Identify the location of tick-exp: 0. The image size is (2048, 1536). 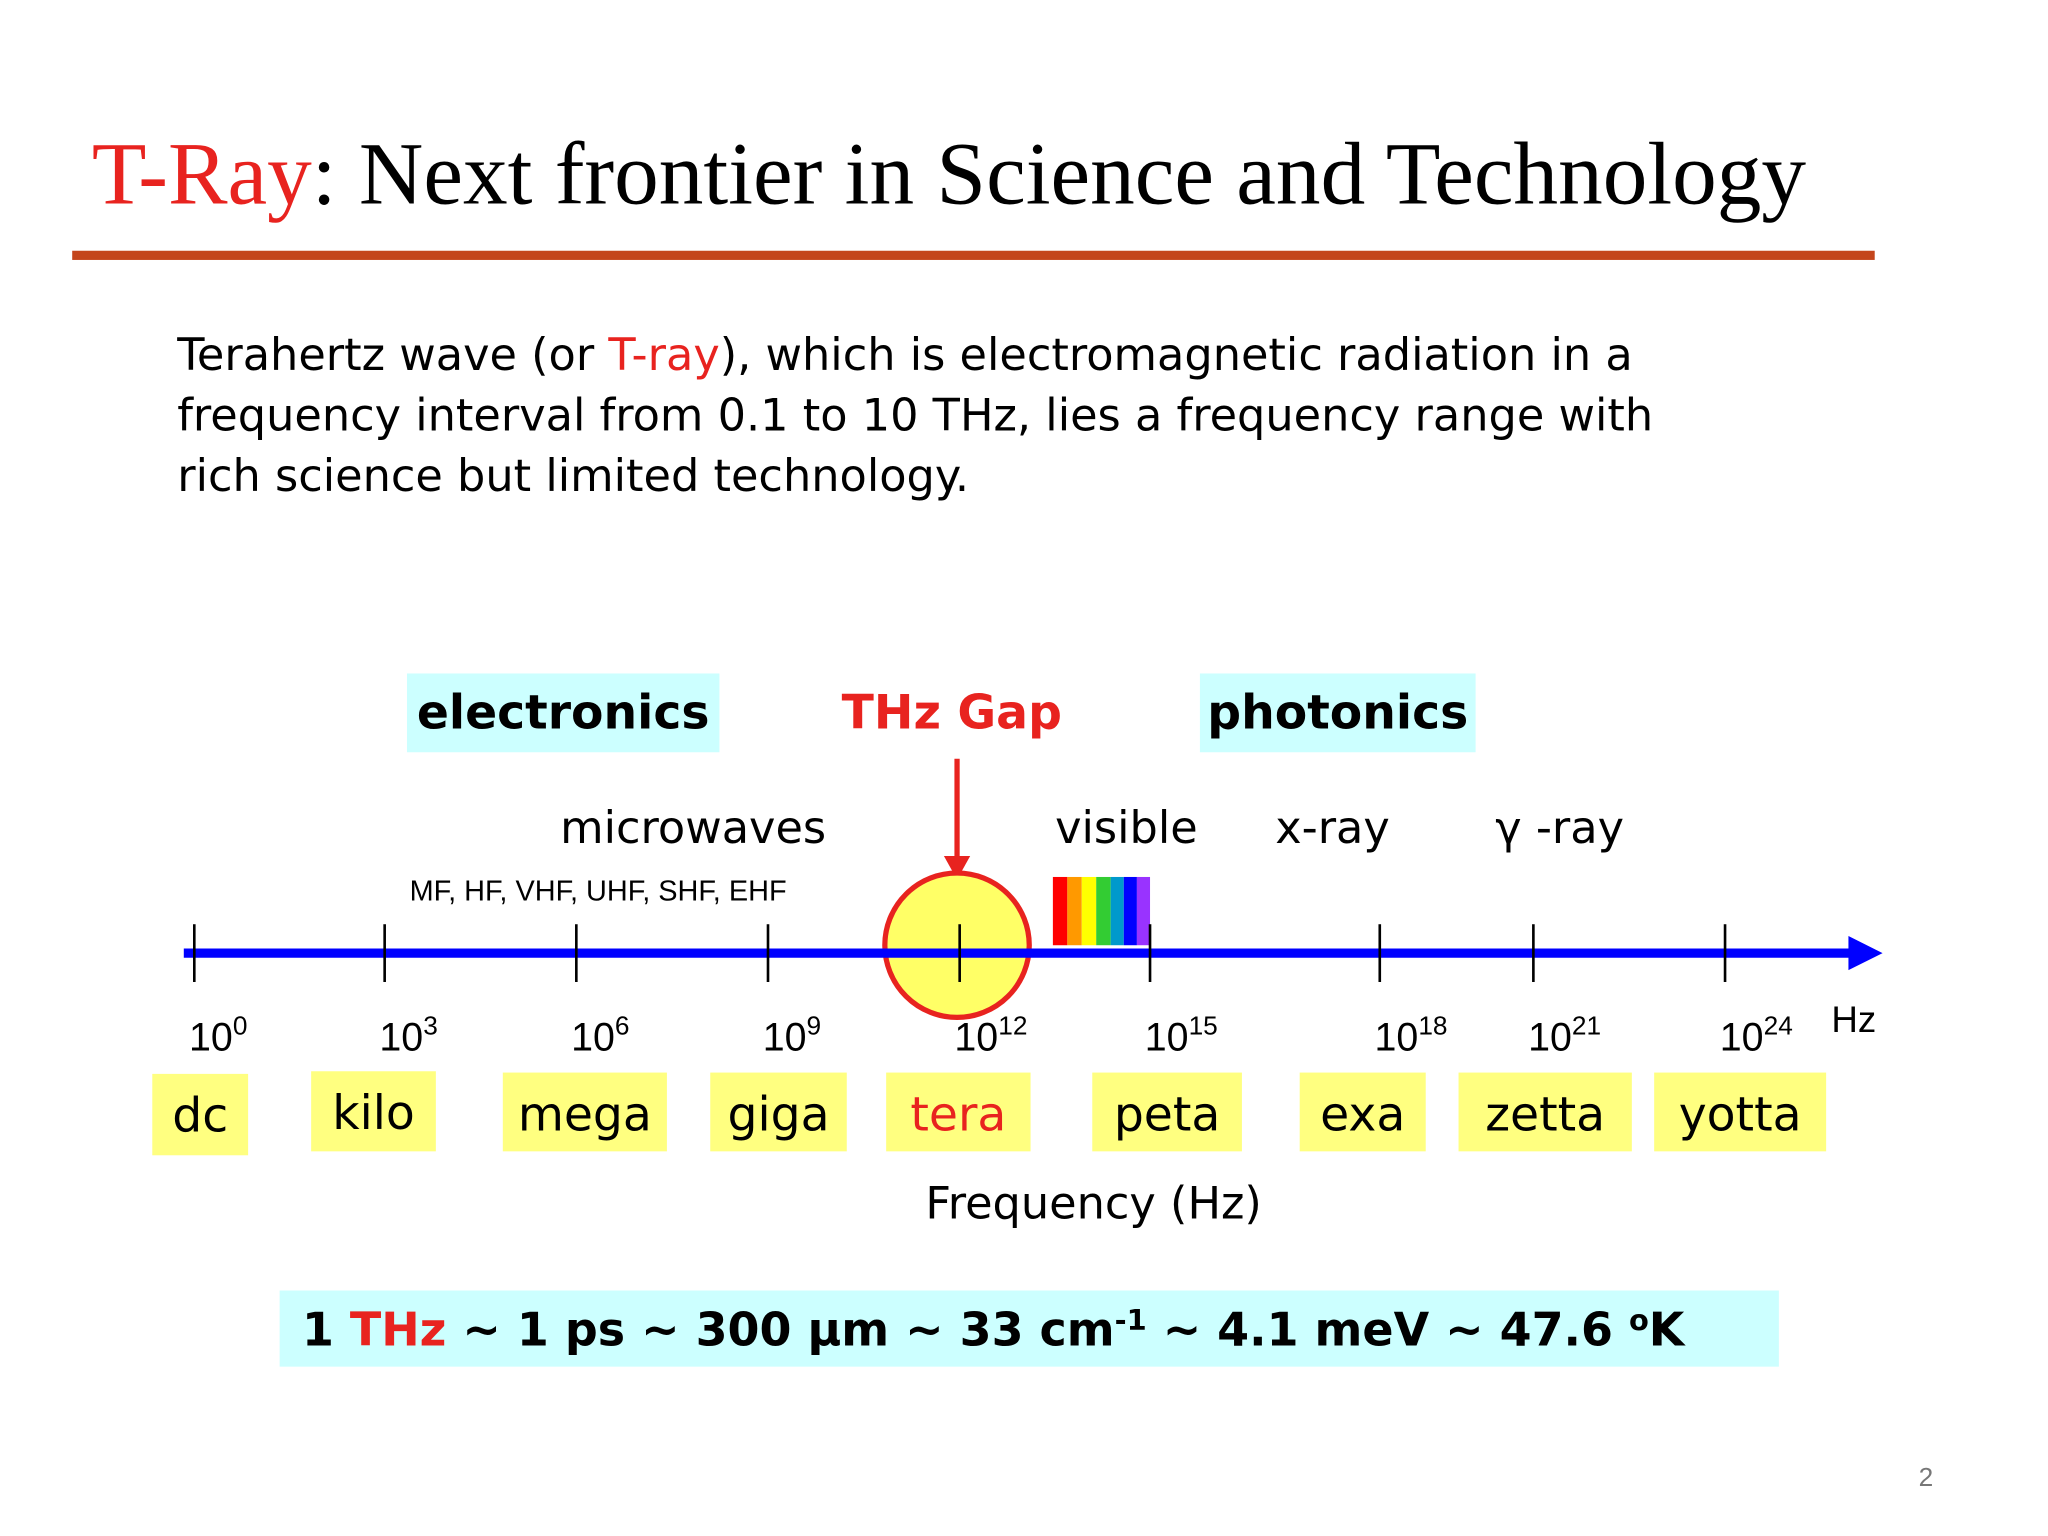
(240, 1026).